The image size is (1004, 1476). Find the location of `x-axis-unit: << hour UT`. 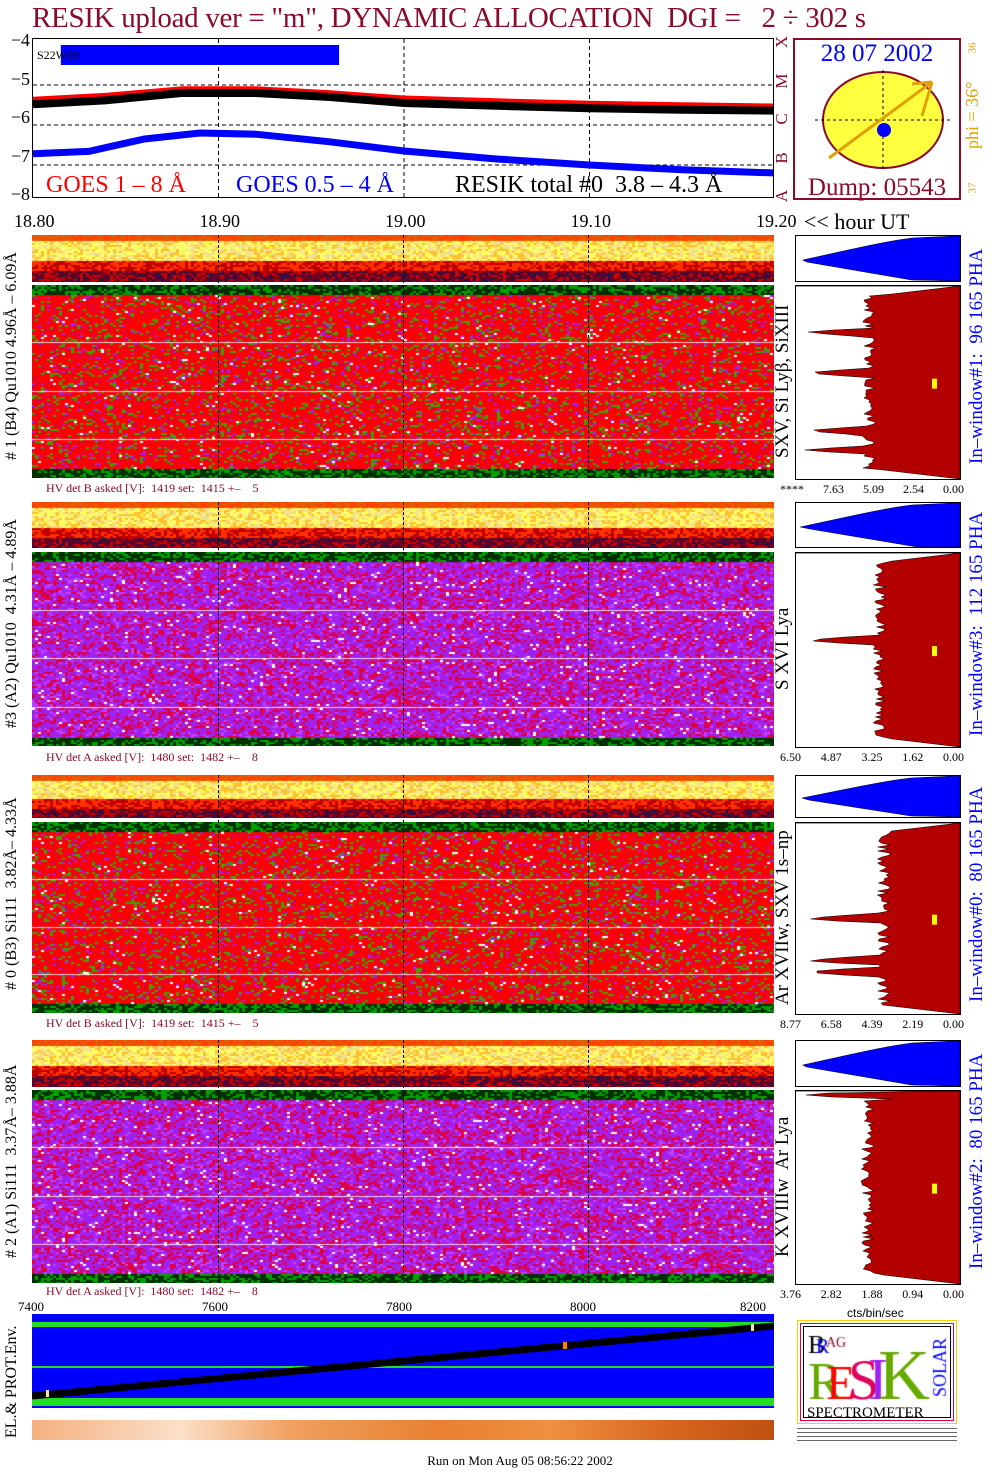

x-axis-unit: << hour UT is located at coordinates (857, 221).